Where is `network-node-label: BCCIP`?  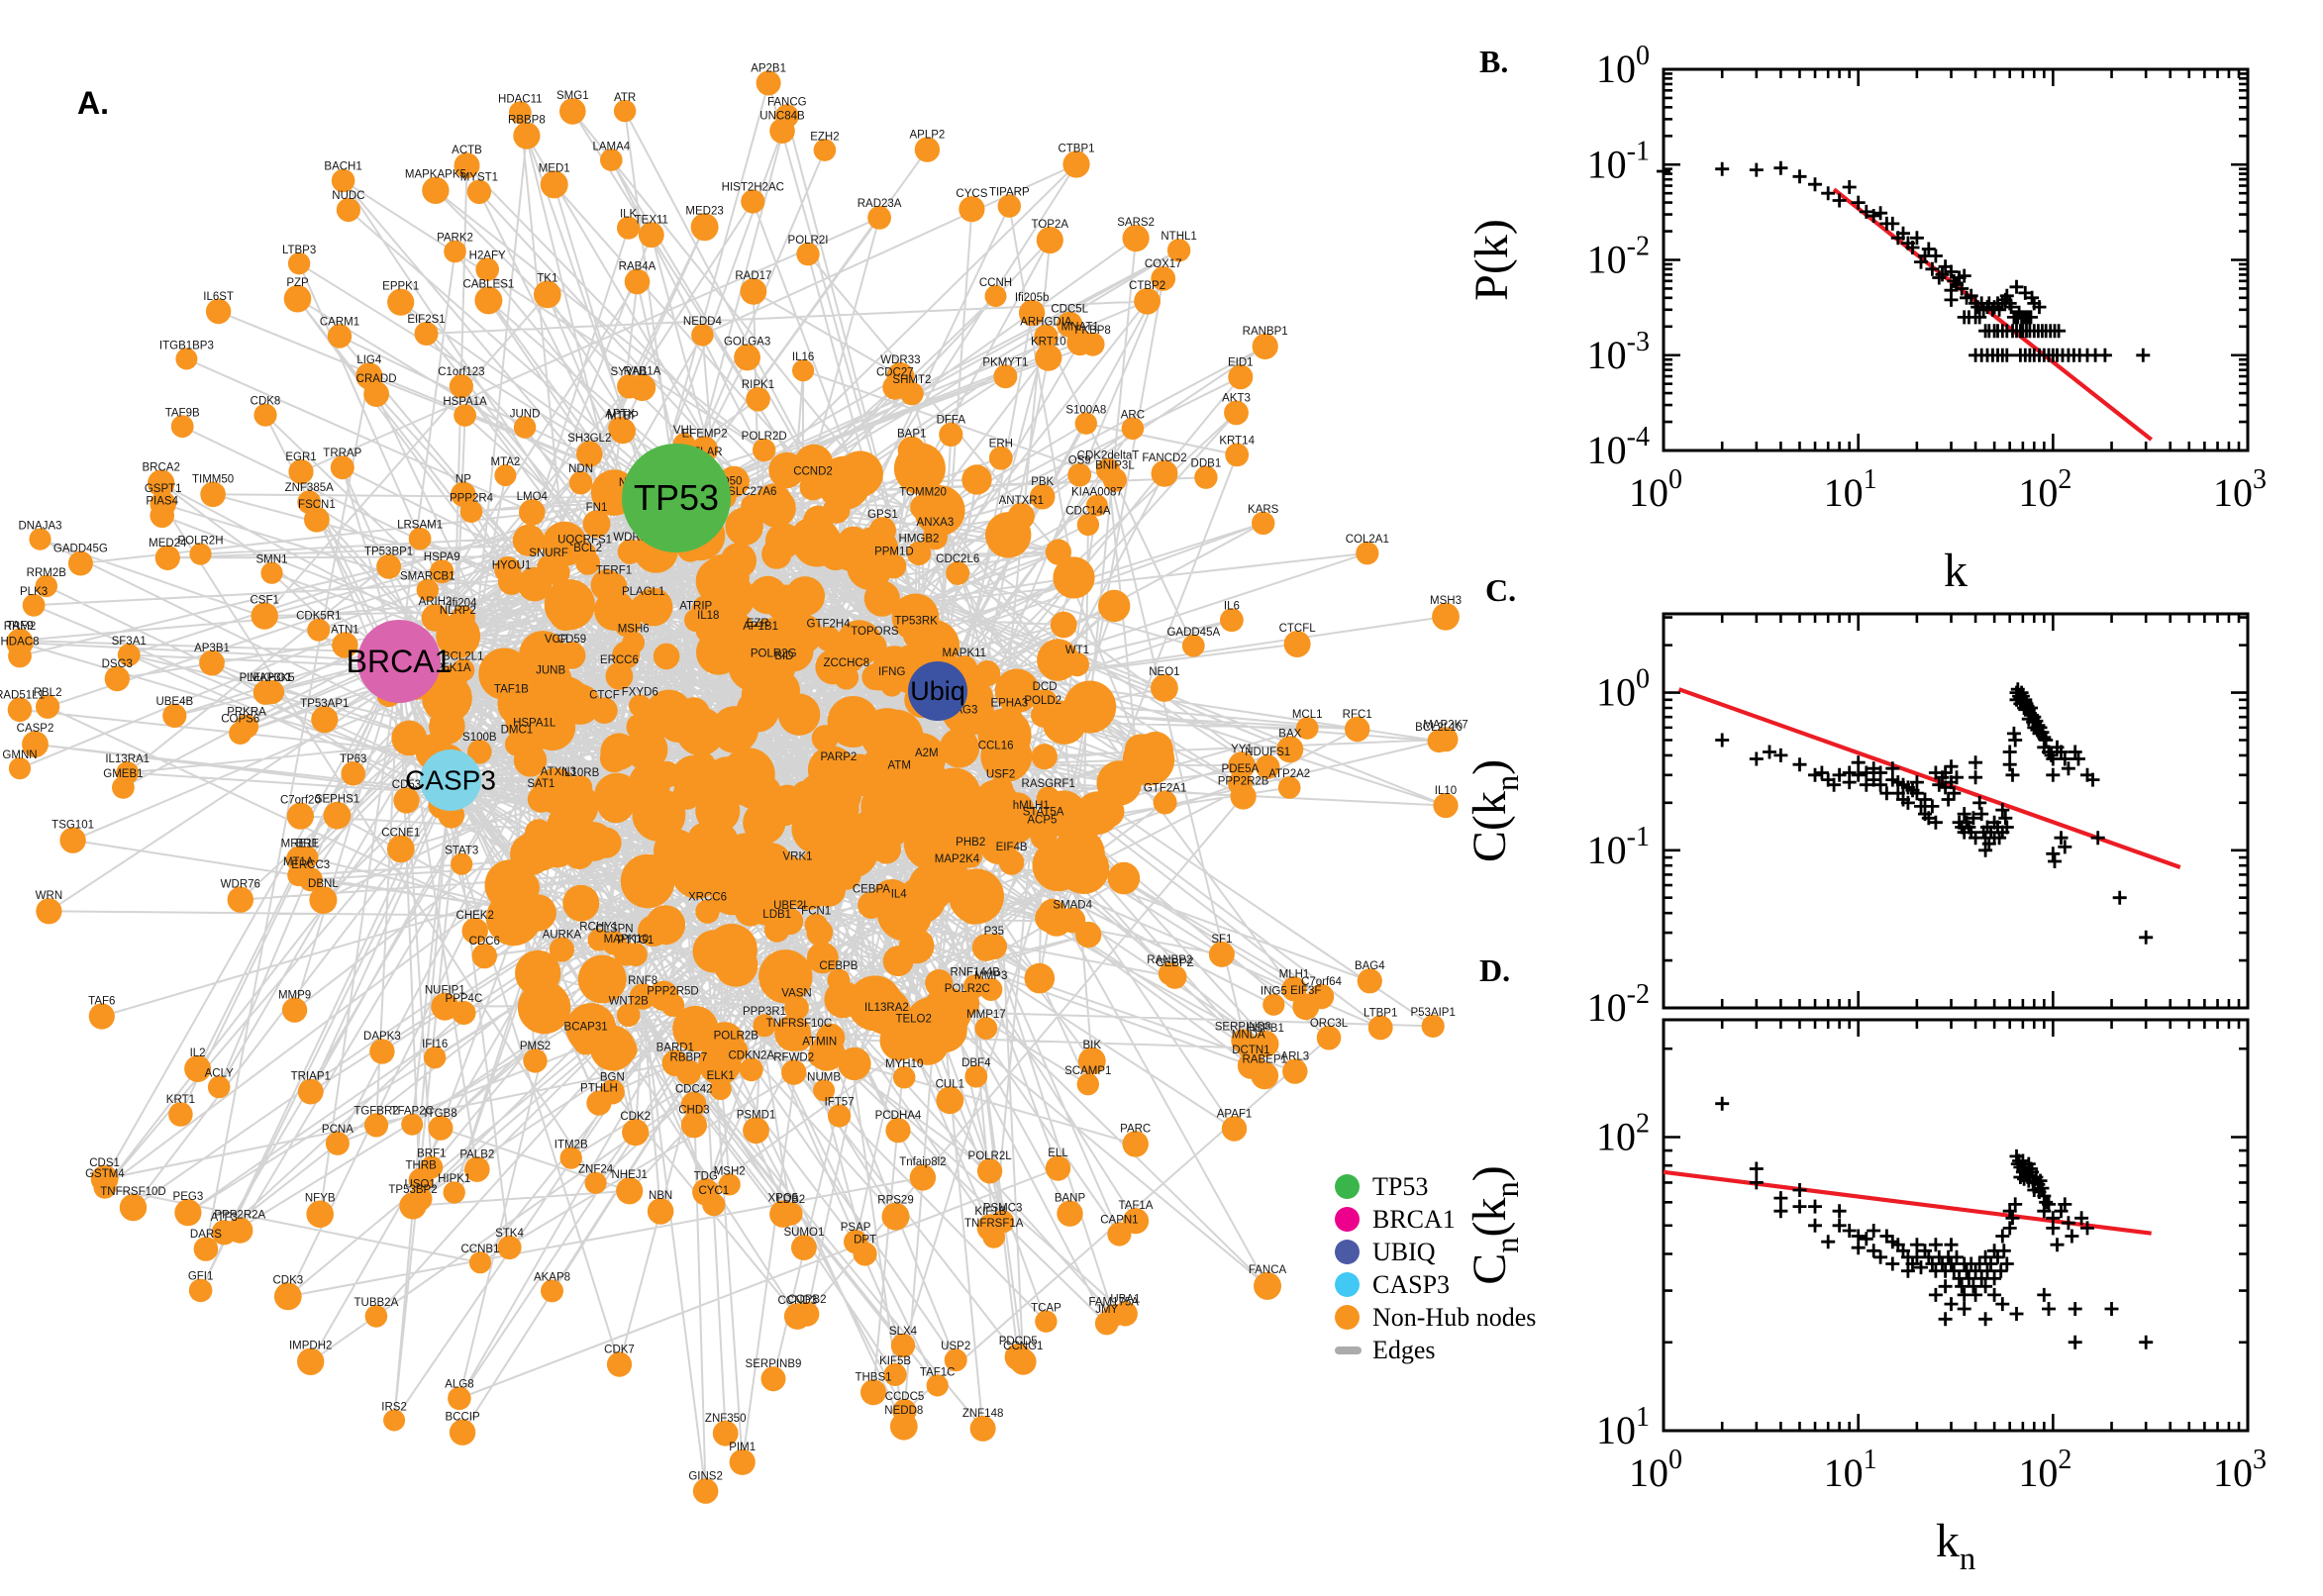 network-node-label: BCCIP is located at coordinates (463, 1418).